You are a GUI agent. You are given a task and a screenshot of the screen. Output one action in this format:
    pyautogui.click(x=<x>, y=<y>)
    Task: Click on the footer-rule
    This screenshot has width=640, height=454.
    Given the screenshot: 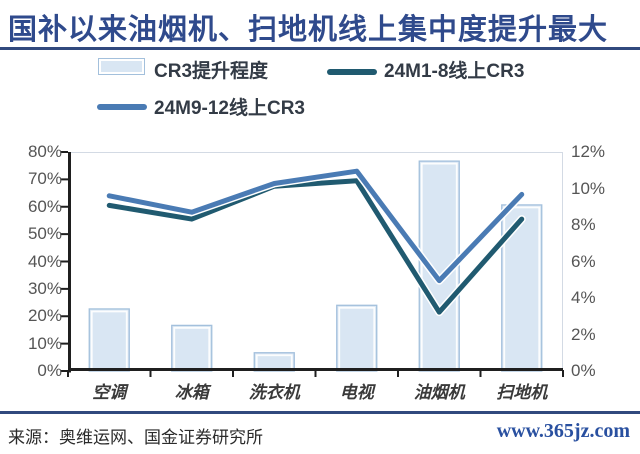 What is the action you would take?
    pyautogui.click(x=320, y=412)
    